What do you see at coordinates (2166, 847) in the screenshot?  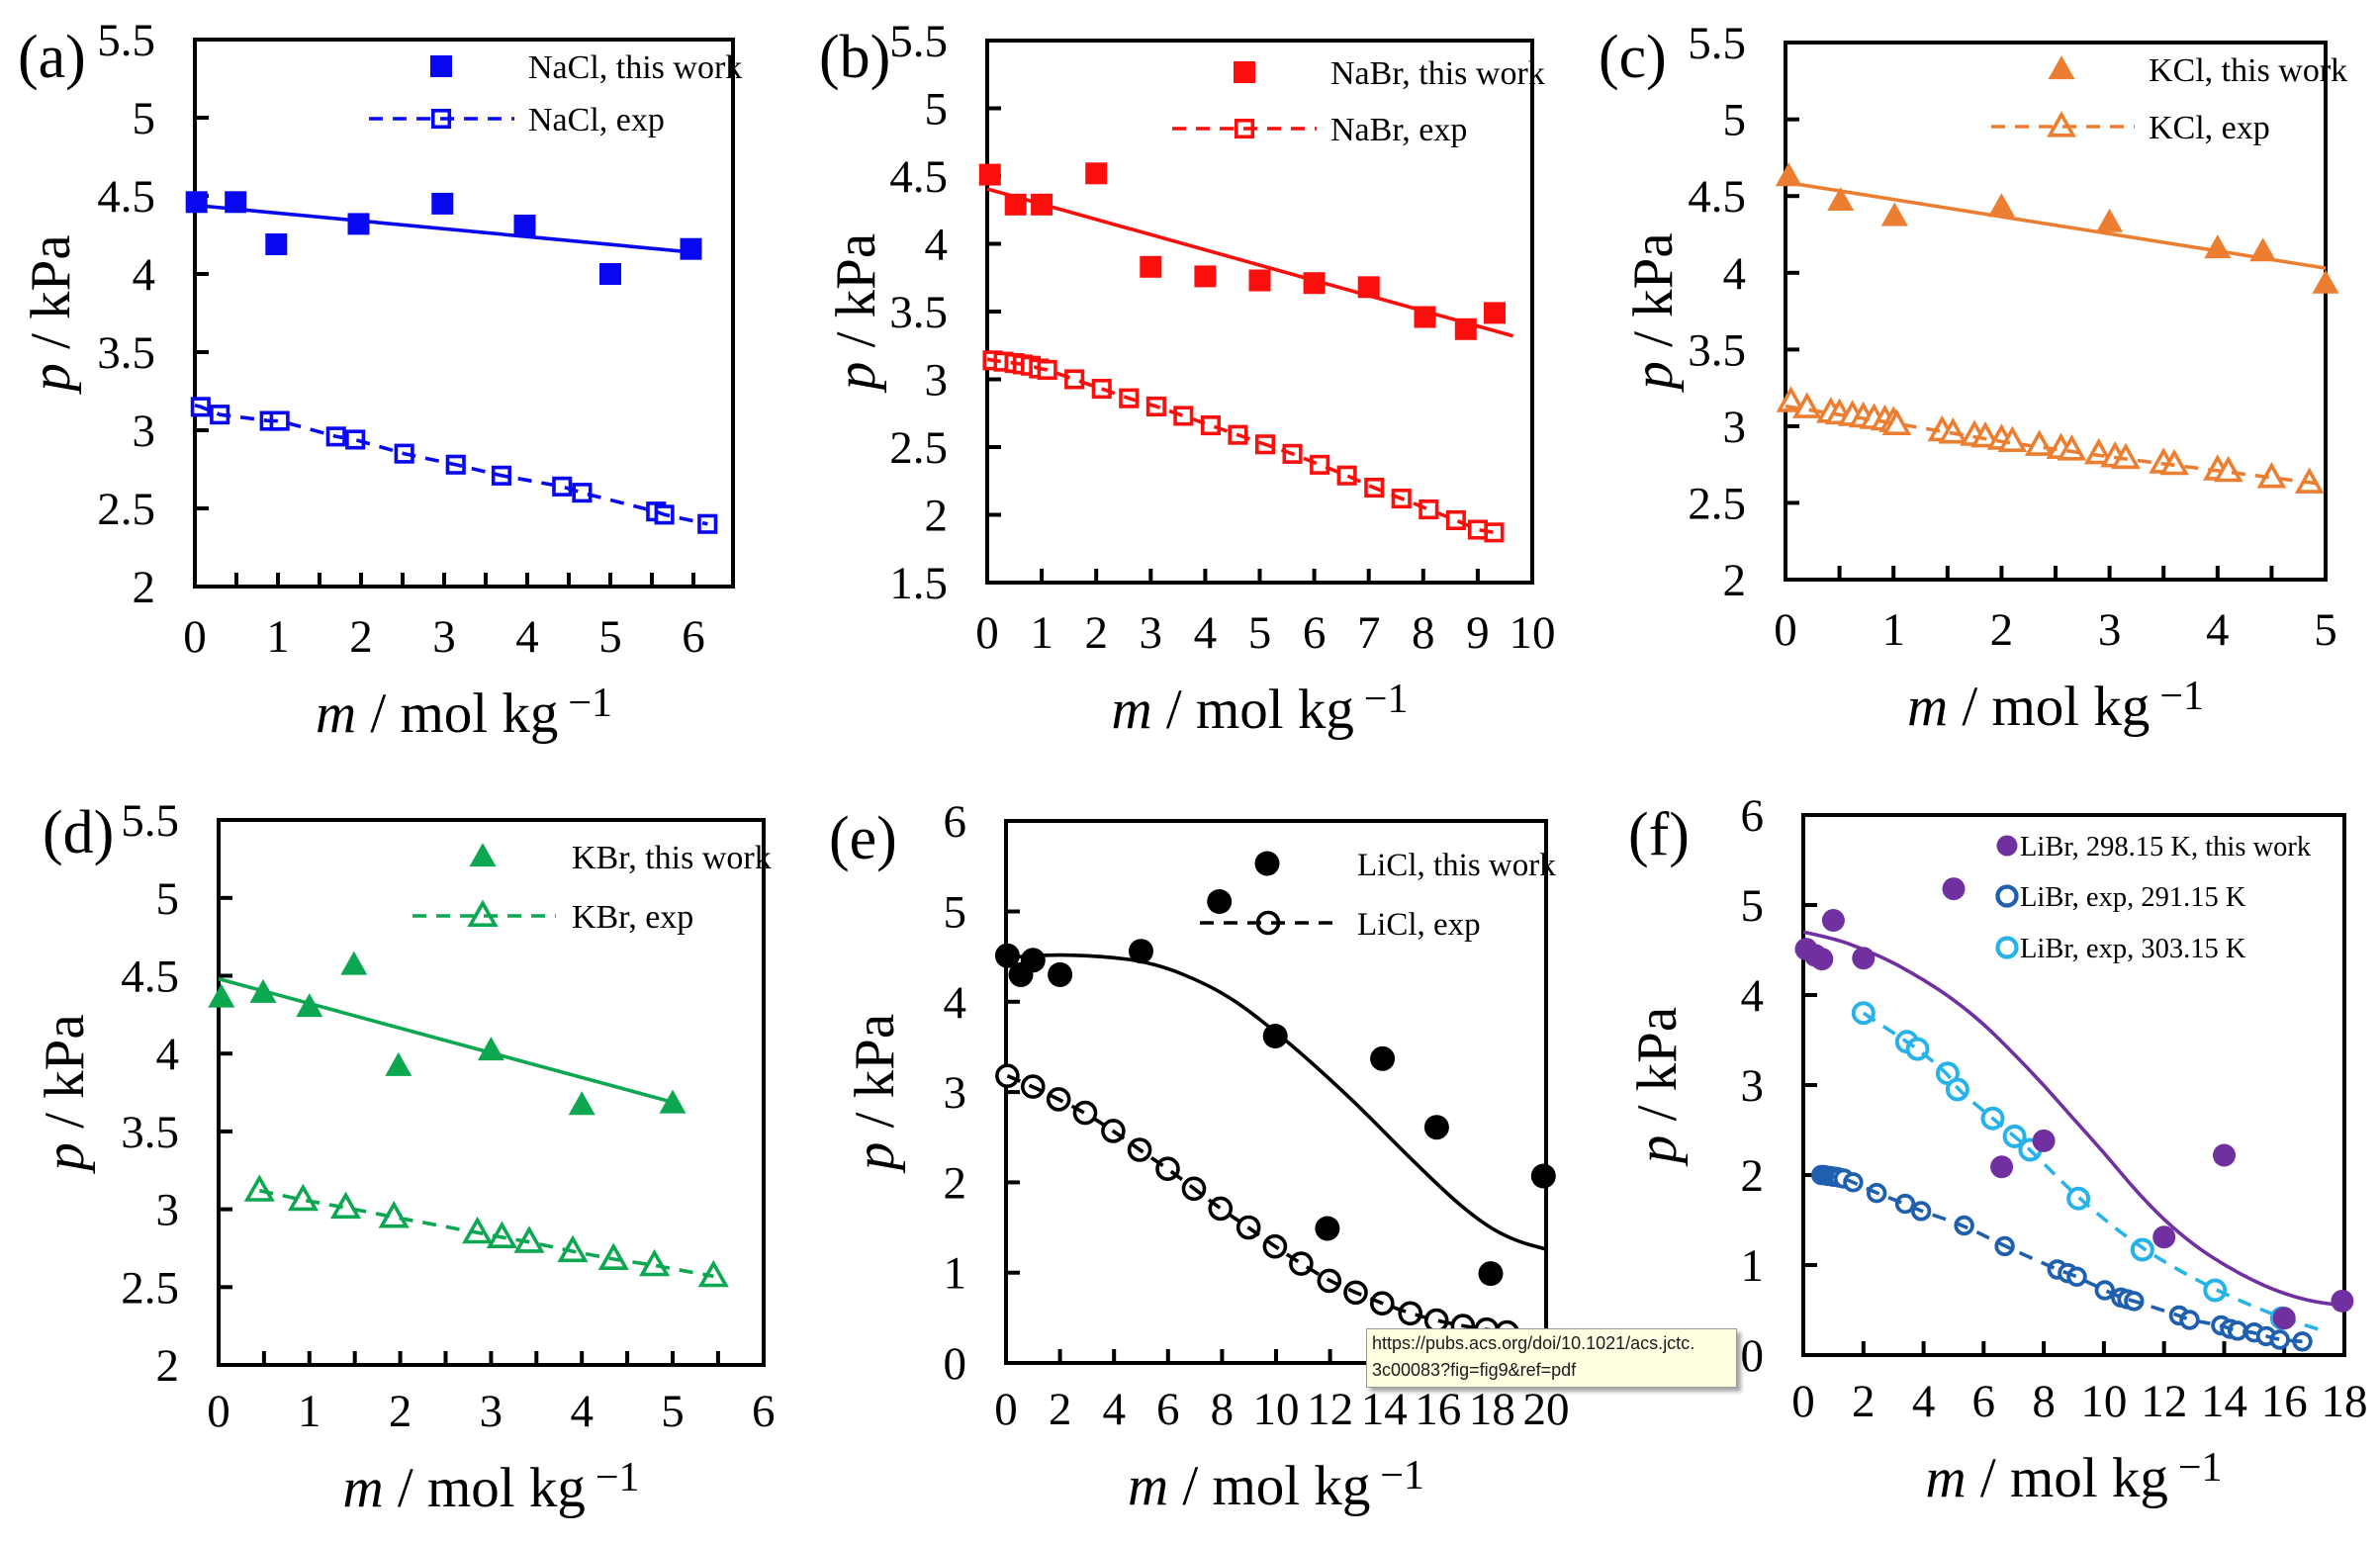 I see `svg-text: LiBr, 298.15 K, this work` at bounding box center [2166, 847].